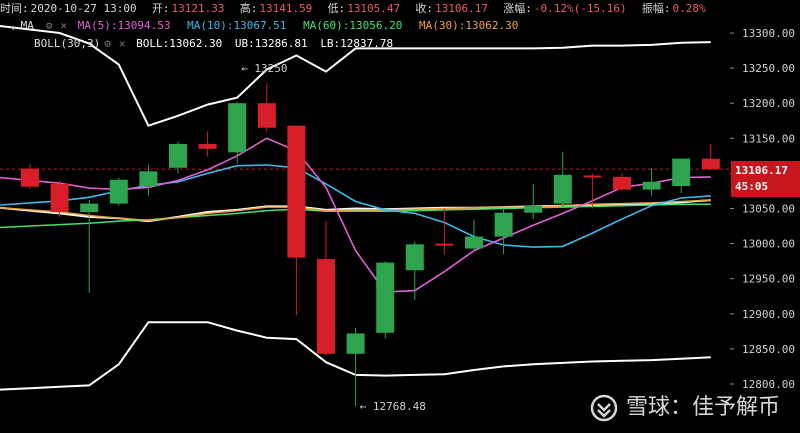  What do you see at coordinates (768, 103) in the screenshot?
I see `y-tick-label: 13200.00` at bounding box center [768, 103].